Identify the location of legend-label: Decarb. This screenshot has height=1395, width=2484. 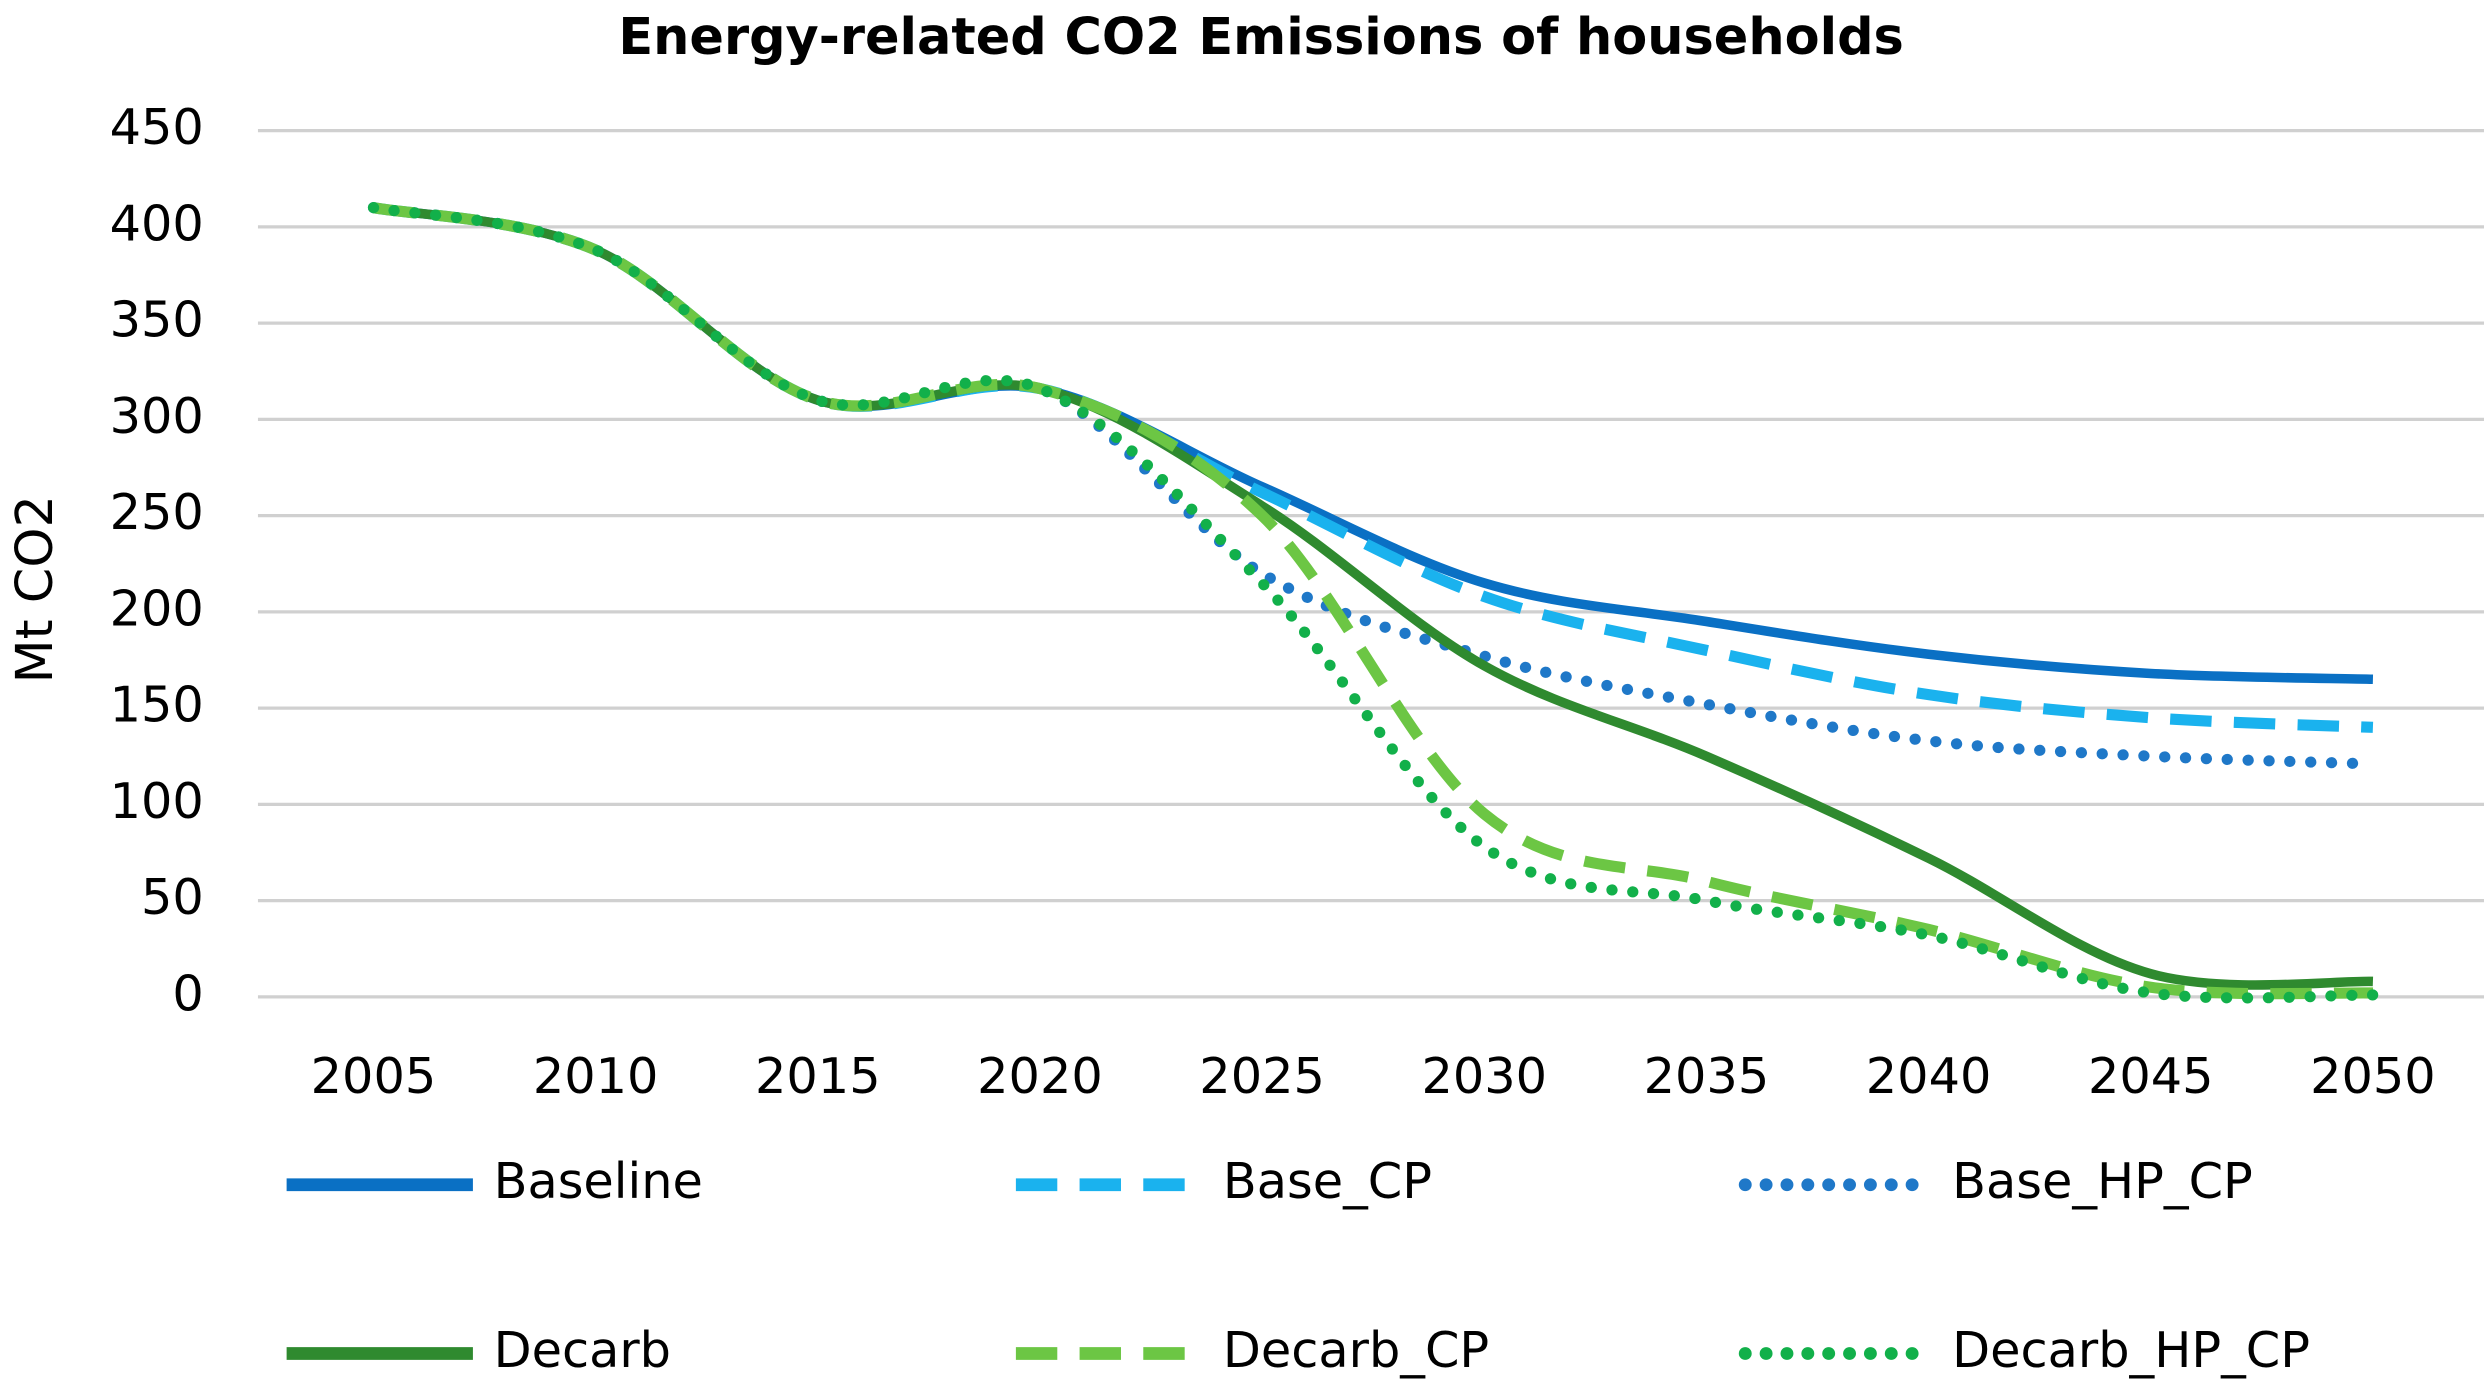
(582, 1350).